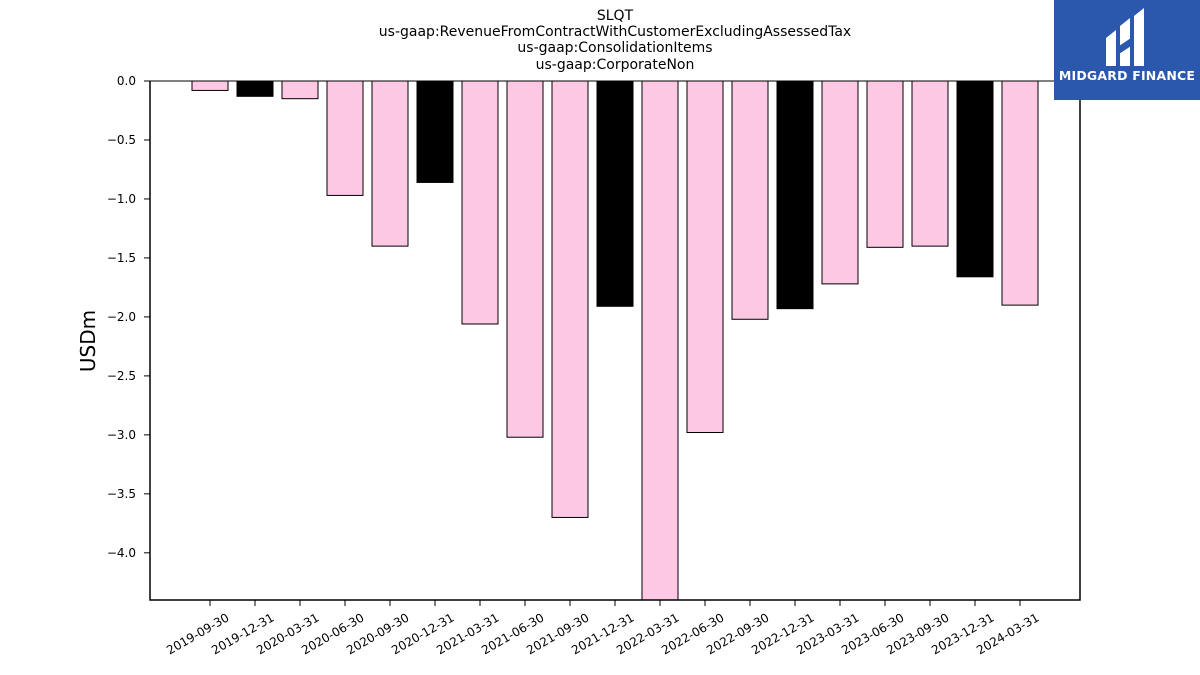 The image size is (1200, 675). What do you see at coordinates (121, 435) in the screenshot?
I see `y-tick-label: −3.0` at bounding box center [121, 435].